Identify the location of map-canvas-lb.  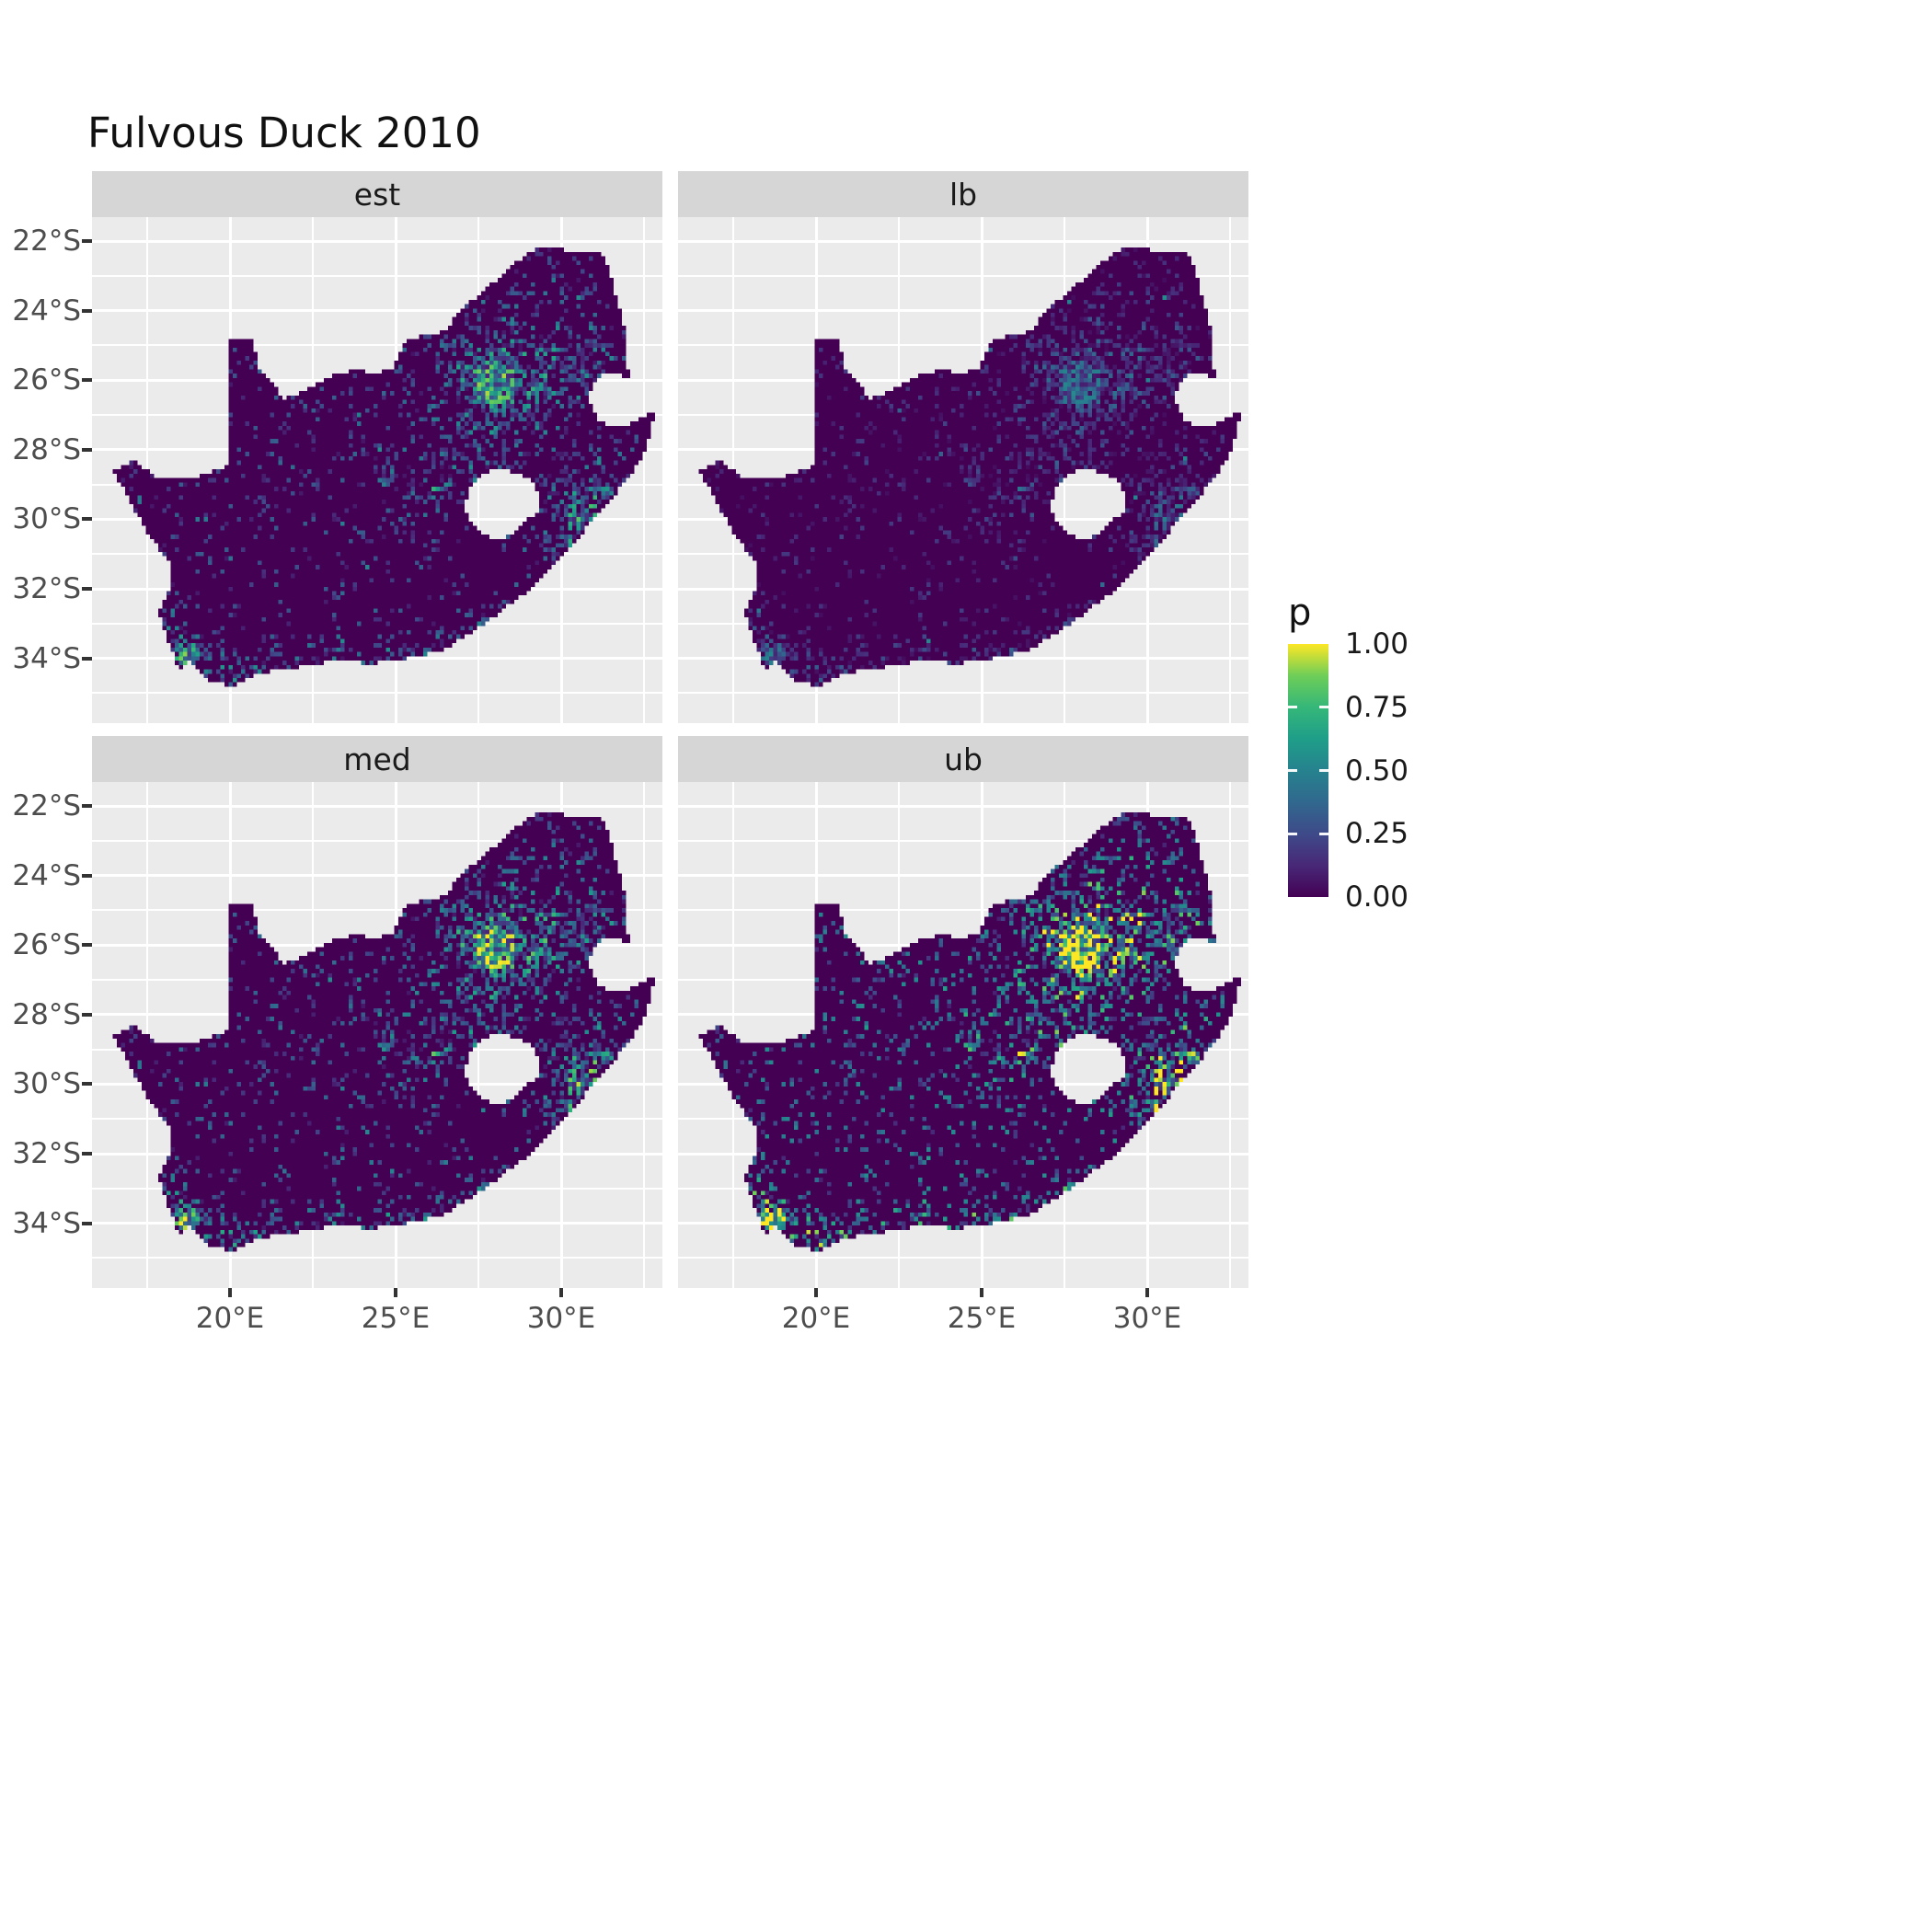
(963, 470).